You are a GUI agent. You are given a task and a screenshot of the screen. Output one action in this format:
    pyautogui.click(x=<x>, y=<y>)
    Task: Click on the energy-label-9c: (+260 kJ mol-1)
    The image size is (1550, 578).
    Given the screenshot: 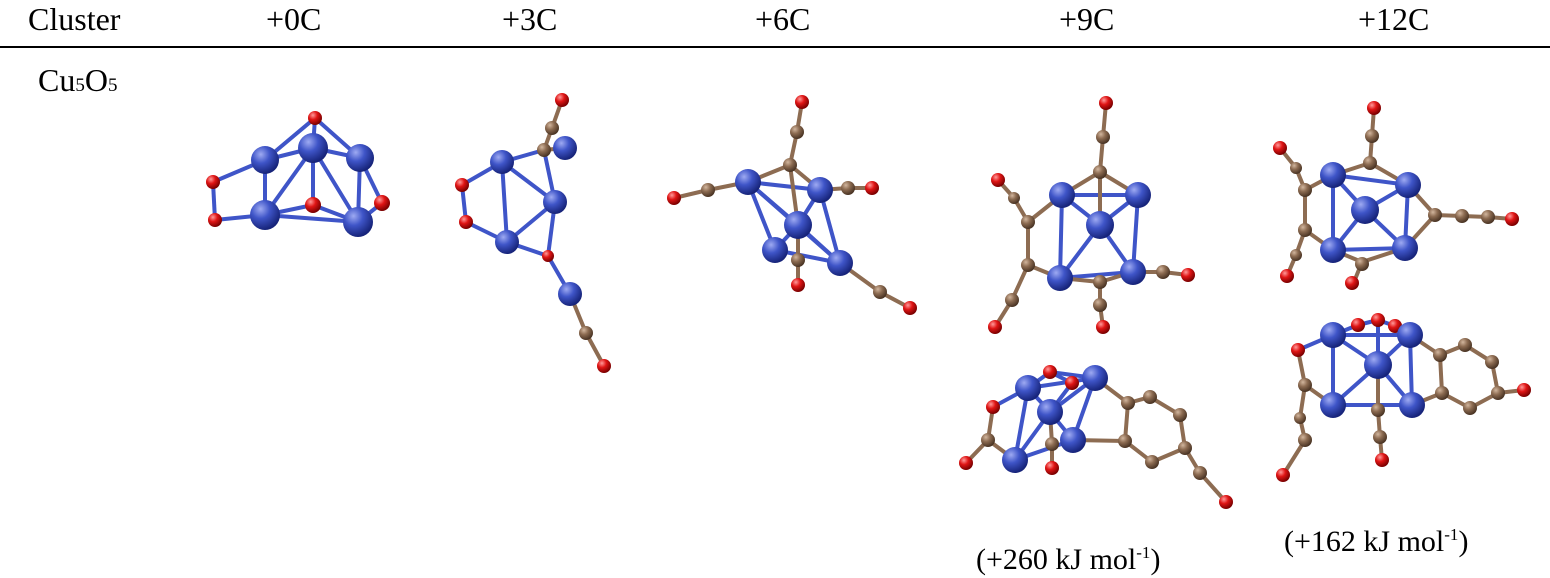 What is the action you would take?
    pyautogui.click(x=1068, y=559)
    